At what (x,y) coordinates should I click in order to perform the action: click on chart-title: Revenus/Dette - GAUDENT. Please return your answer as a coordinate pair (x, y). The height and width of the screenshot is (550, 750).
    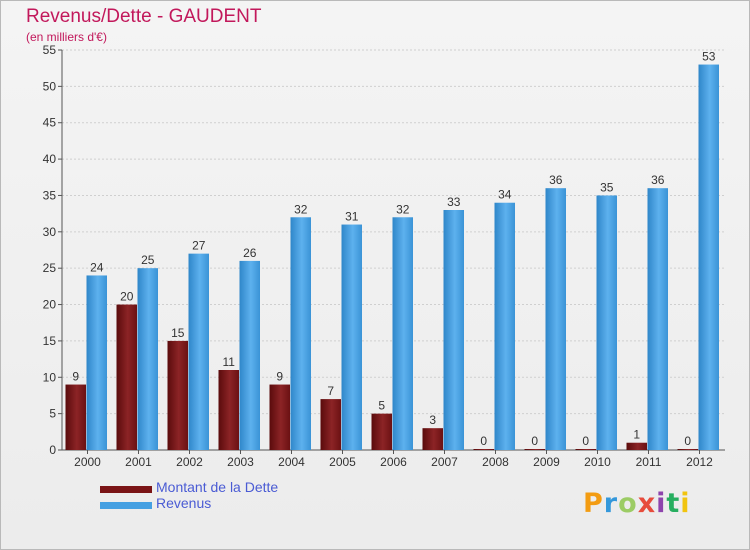
    Looking at the image, I should click on (144, 16).